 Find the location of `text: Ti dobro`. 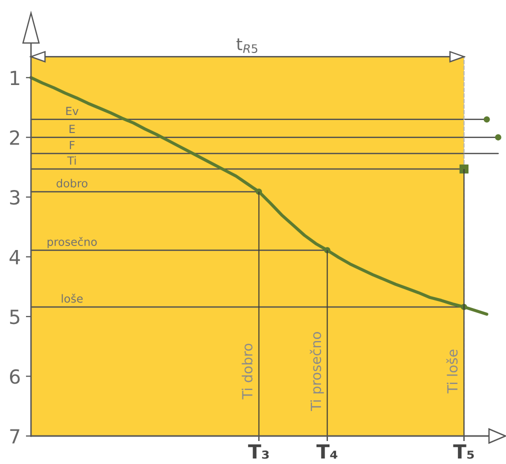

text: Ti dobro is located at coordinates (247, 372).